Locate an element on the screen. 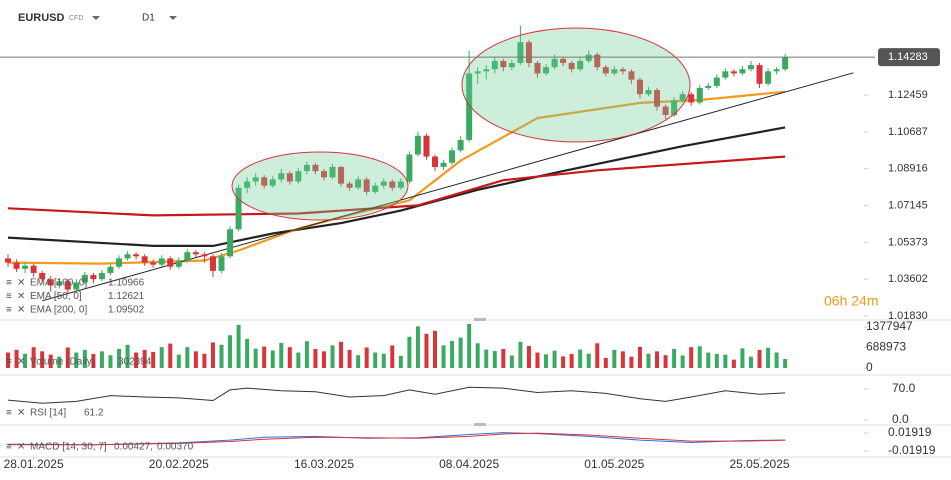 Image resolution: width=951 pixels, height=480 pixels. y-tick-label: 1.10687 is located at coordinates (908, 132).